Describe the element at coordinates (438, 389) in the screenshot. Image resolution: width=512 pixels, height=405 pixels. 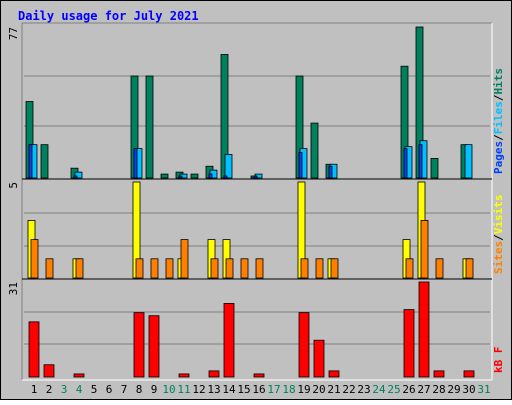
I see `x-tick-label: 28` at that location.